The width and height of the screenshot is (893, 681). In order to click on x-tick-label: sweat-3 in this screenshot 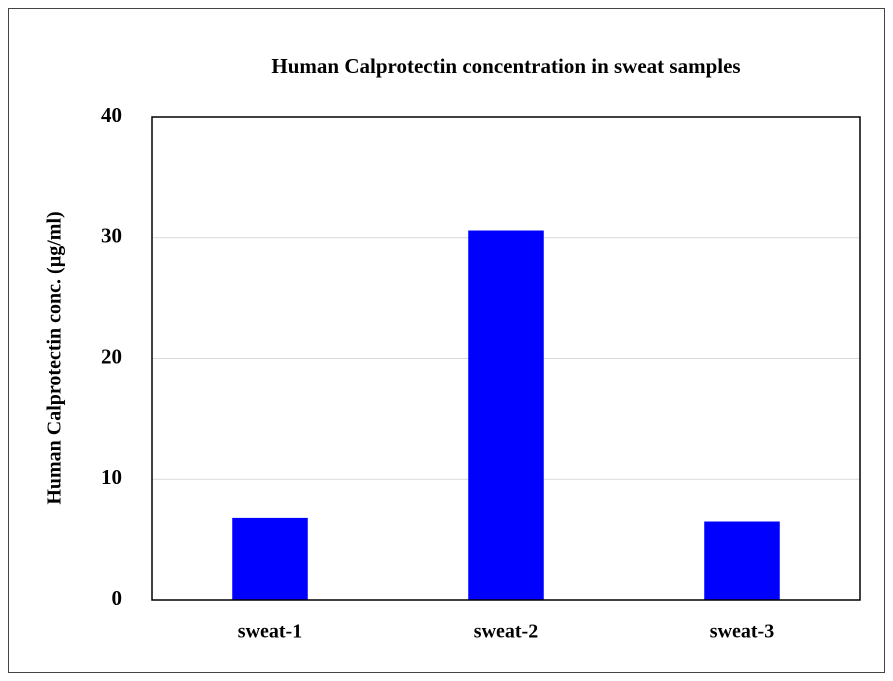, I will do `click(742, 632)`.